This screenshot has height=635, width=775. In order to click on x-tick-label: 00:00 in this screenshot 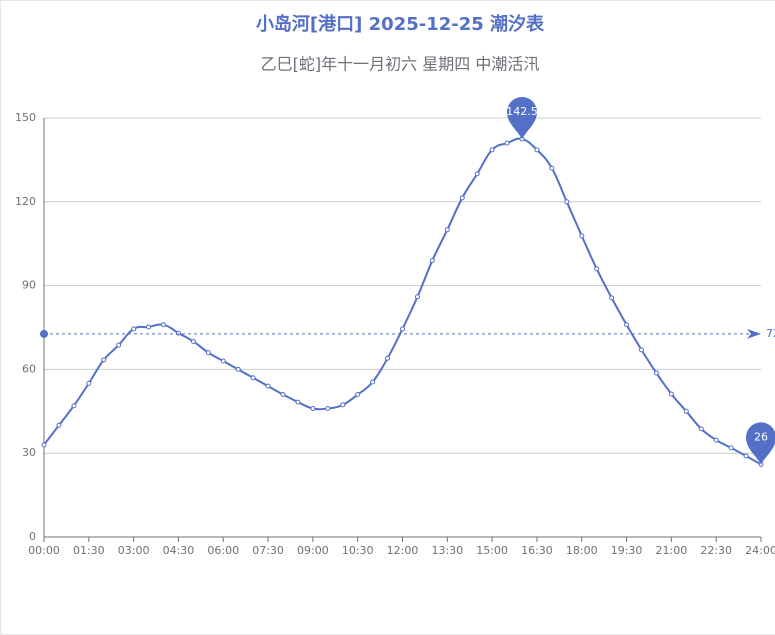, I will do `click(44, 550)`.